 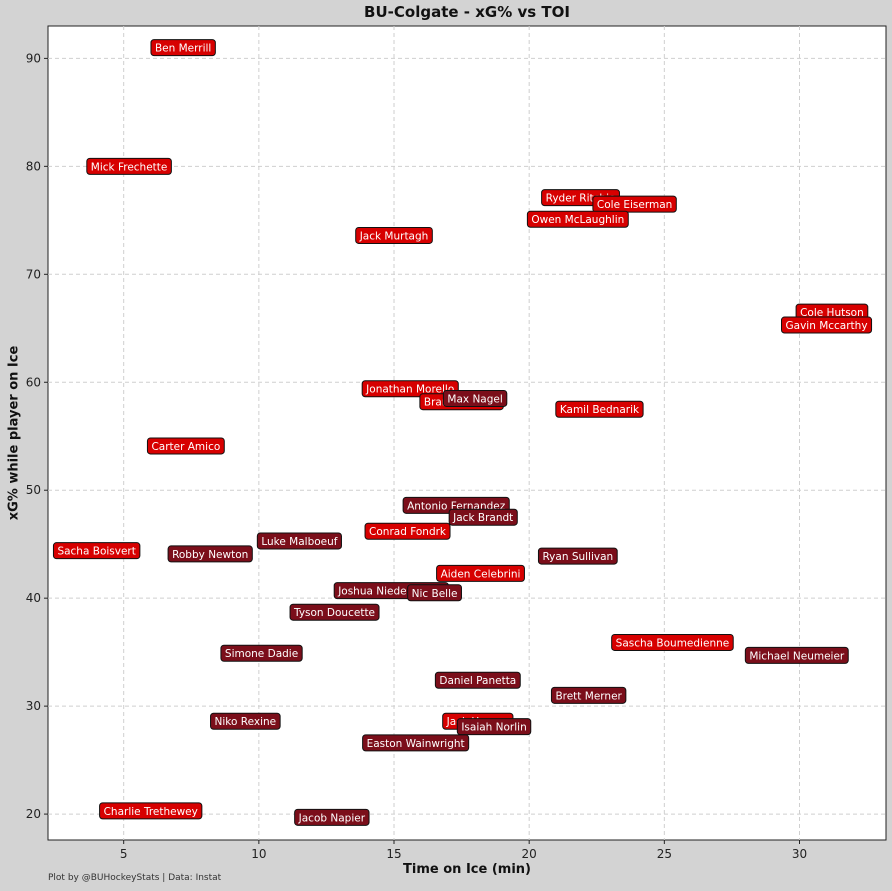 I want to click on player-label: Simone Dadie, so click(x=261, y=654).